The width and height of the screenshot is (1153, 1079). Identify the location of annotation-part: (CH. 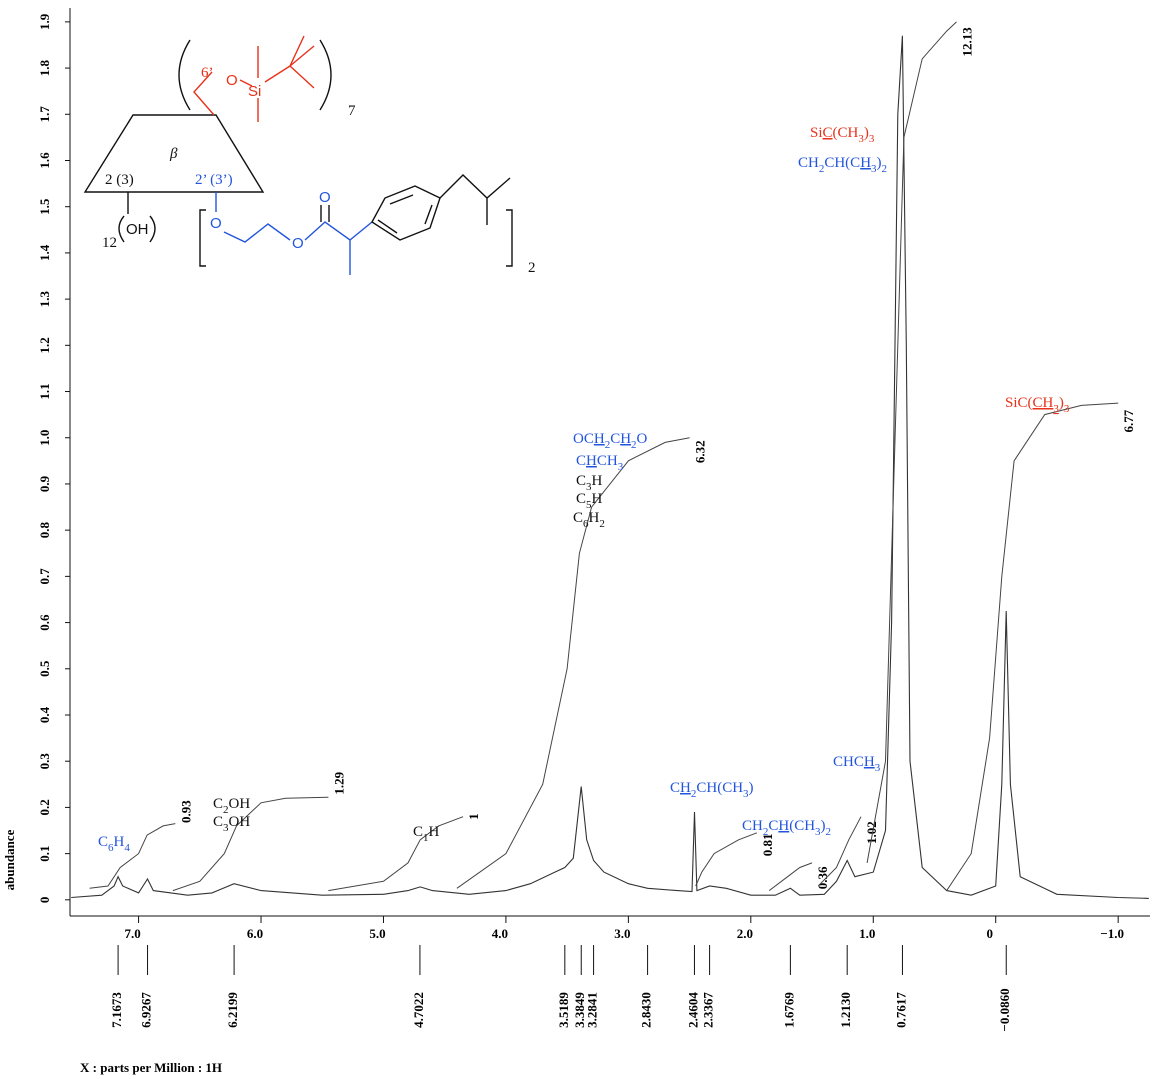
(846, 133).